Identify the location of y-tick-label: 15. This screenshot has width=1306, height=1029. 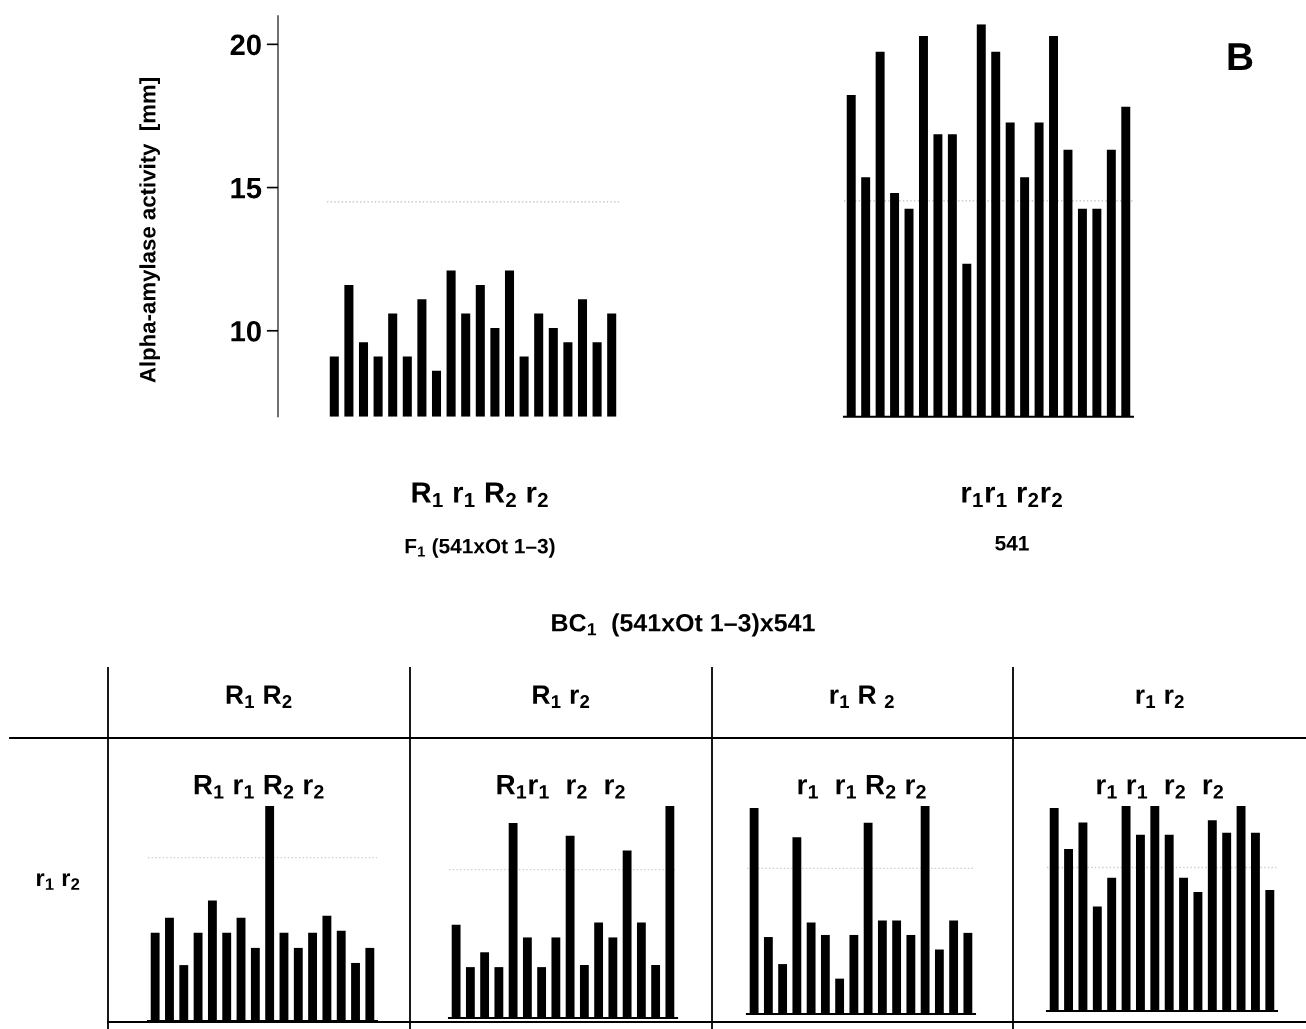
(246, 188).